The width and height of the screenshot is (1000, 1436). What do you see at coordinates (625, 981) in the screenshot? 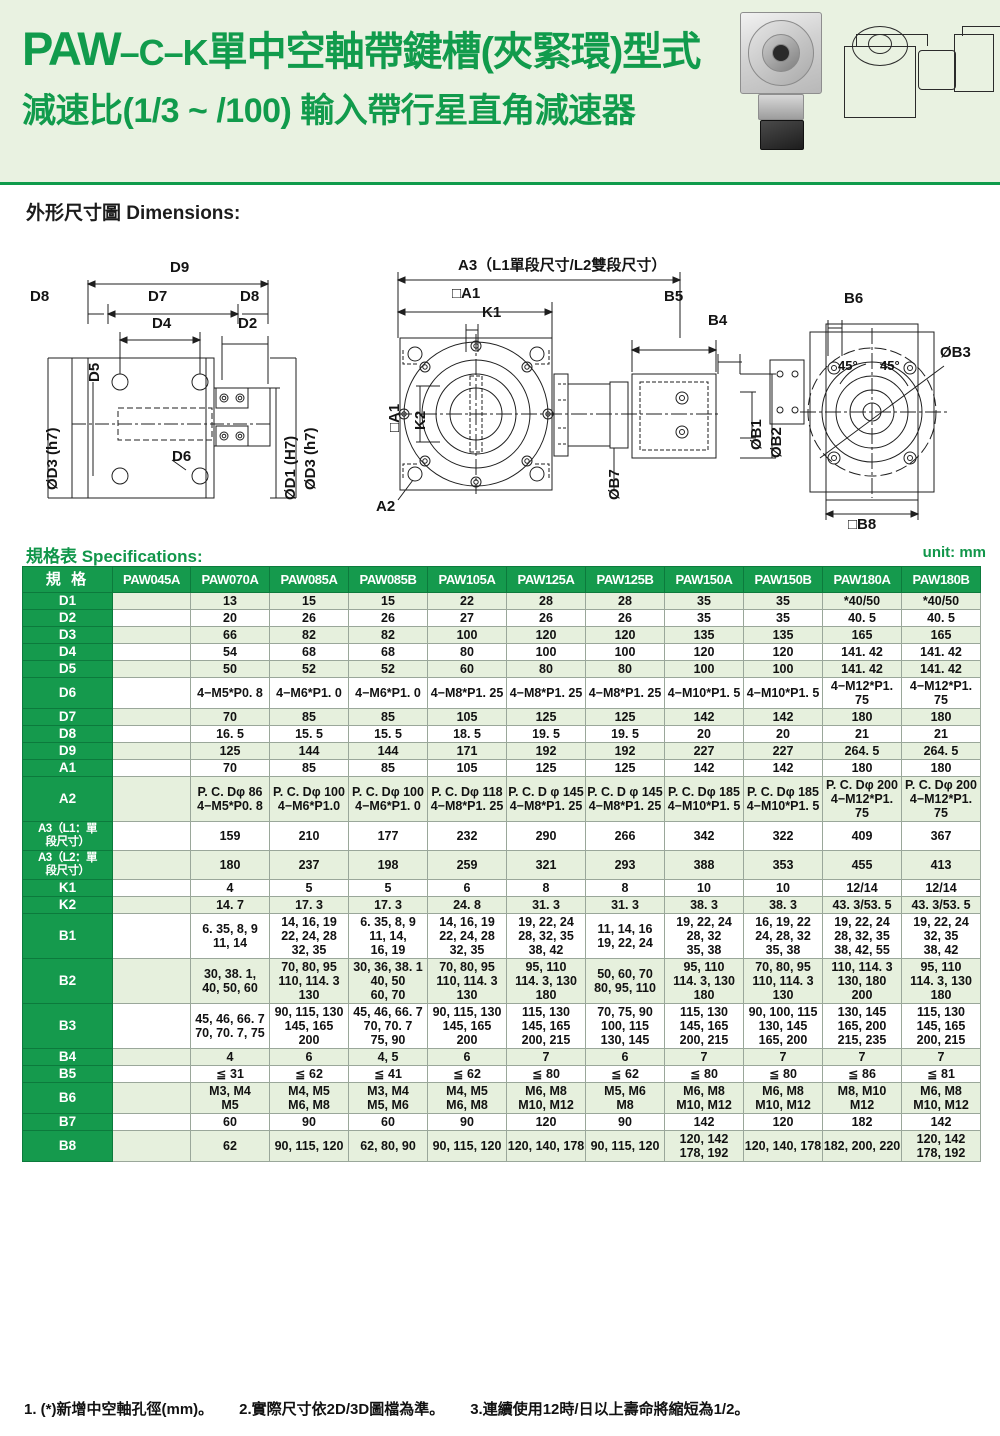
I see `cell: 50, 60, 70 80, 95, 110` at bounding box center [625, 981].